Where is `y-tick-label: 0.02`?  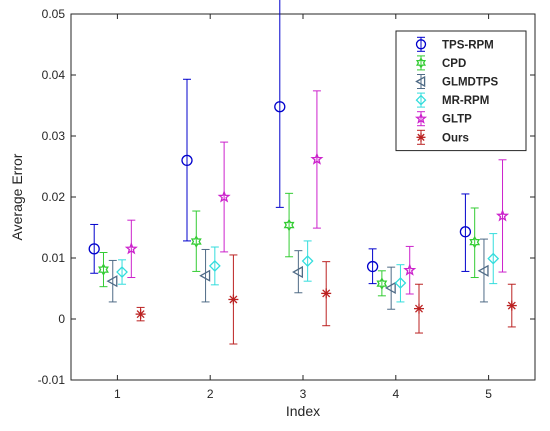 y-tick-label: 0.02 is located at coordinates (54, 197).